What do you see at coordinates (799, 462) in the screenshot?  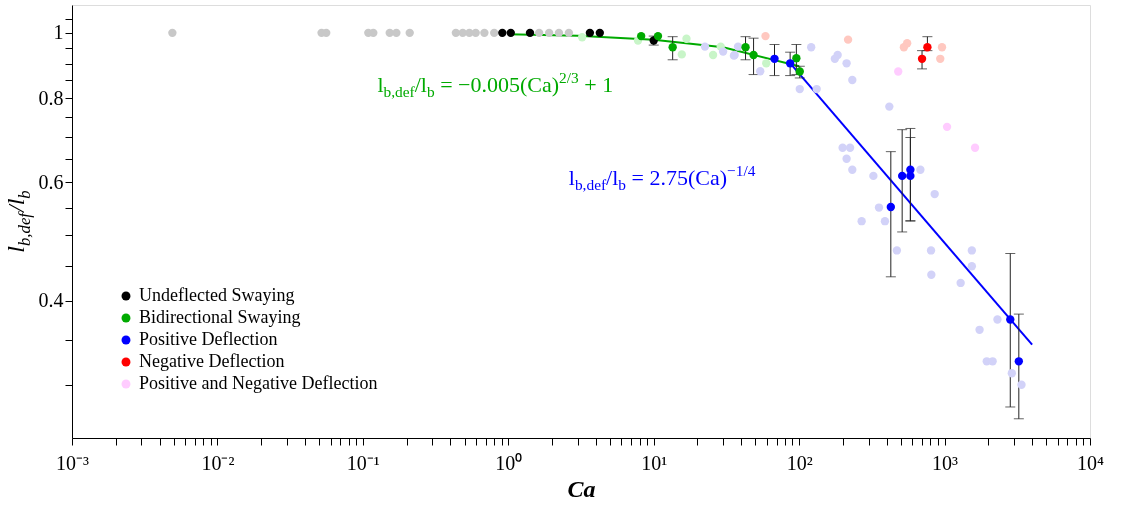 I see `x-tick-label: 10²` at bounding box center [799, 462].